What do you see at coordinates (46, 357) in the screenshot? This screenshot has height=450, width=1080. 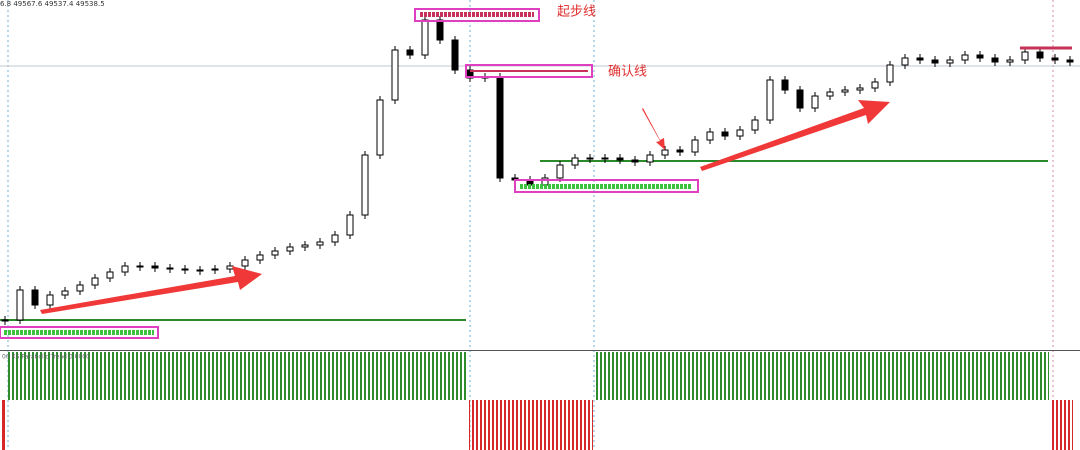 I see `indicator-label: 00 XS Parabolic Trend 0.0000` at bounding box center [46, 357].